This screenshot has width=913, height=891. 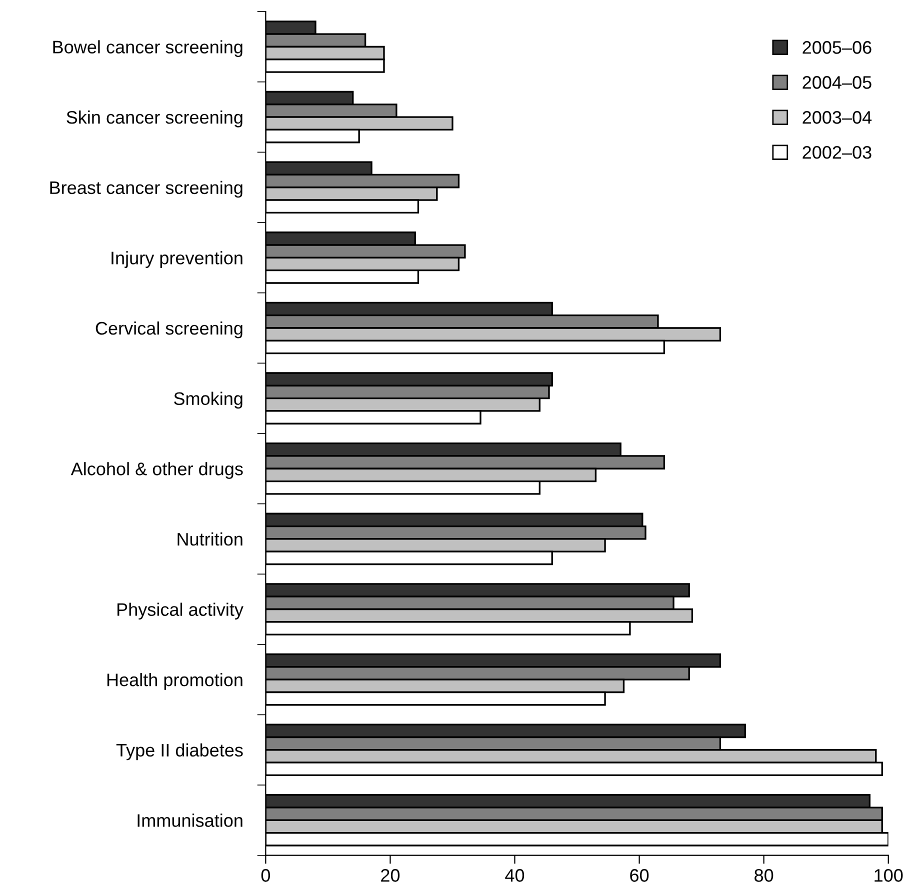 I want to click on legend-label: 2005–06, so click(x=837, y=47).